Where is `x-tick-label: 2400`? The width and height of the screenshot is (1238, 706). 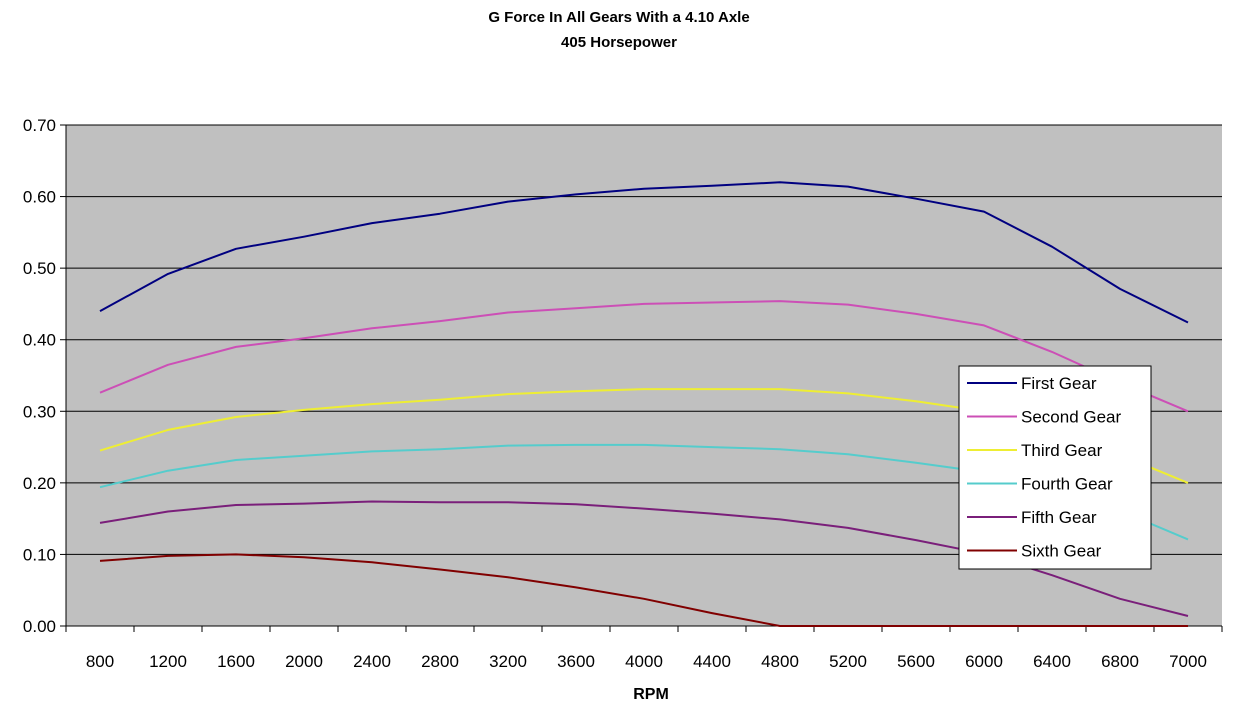
x-tick-label: 2400 is located at coordinates (372, 661).